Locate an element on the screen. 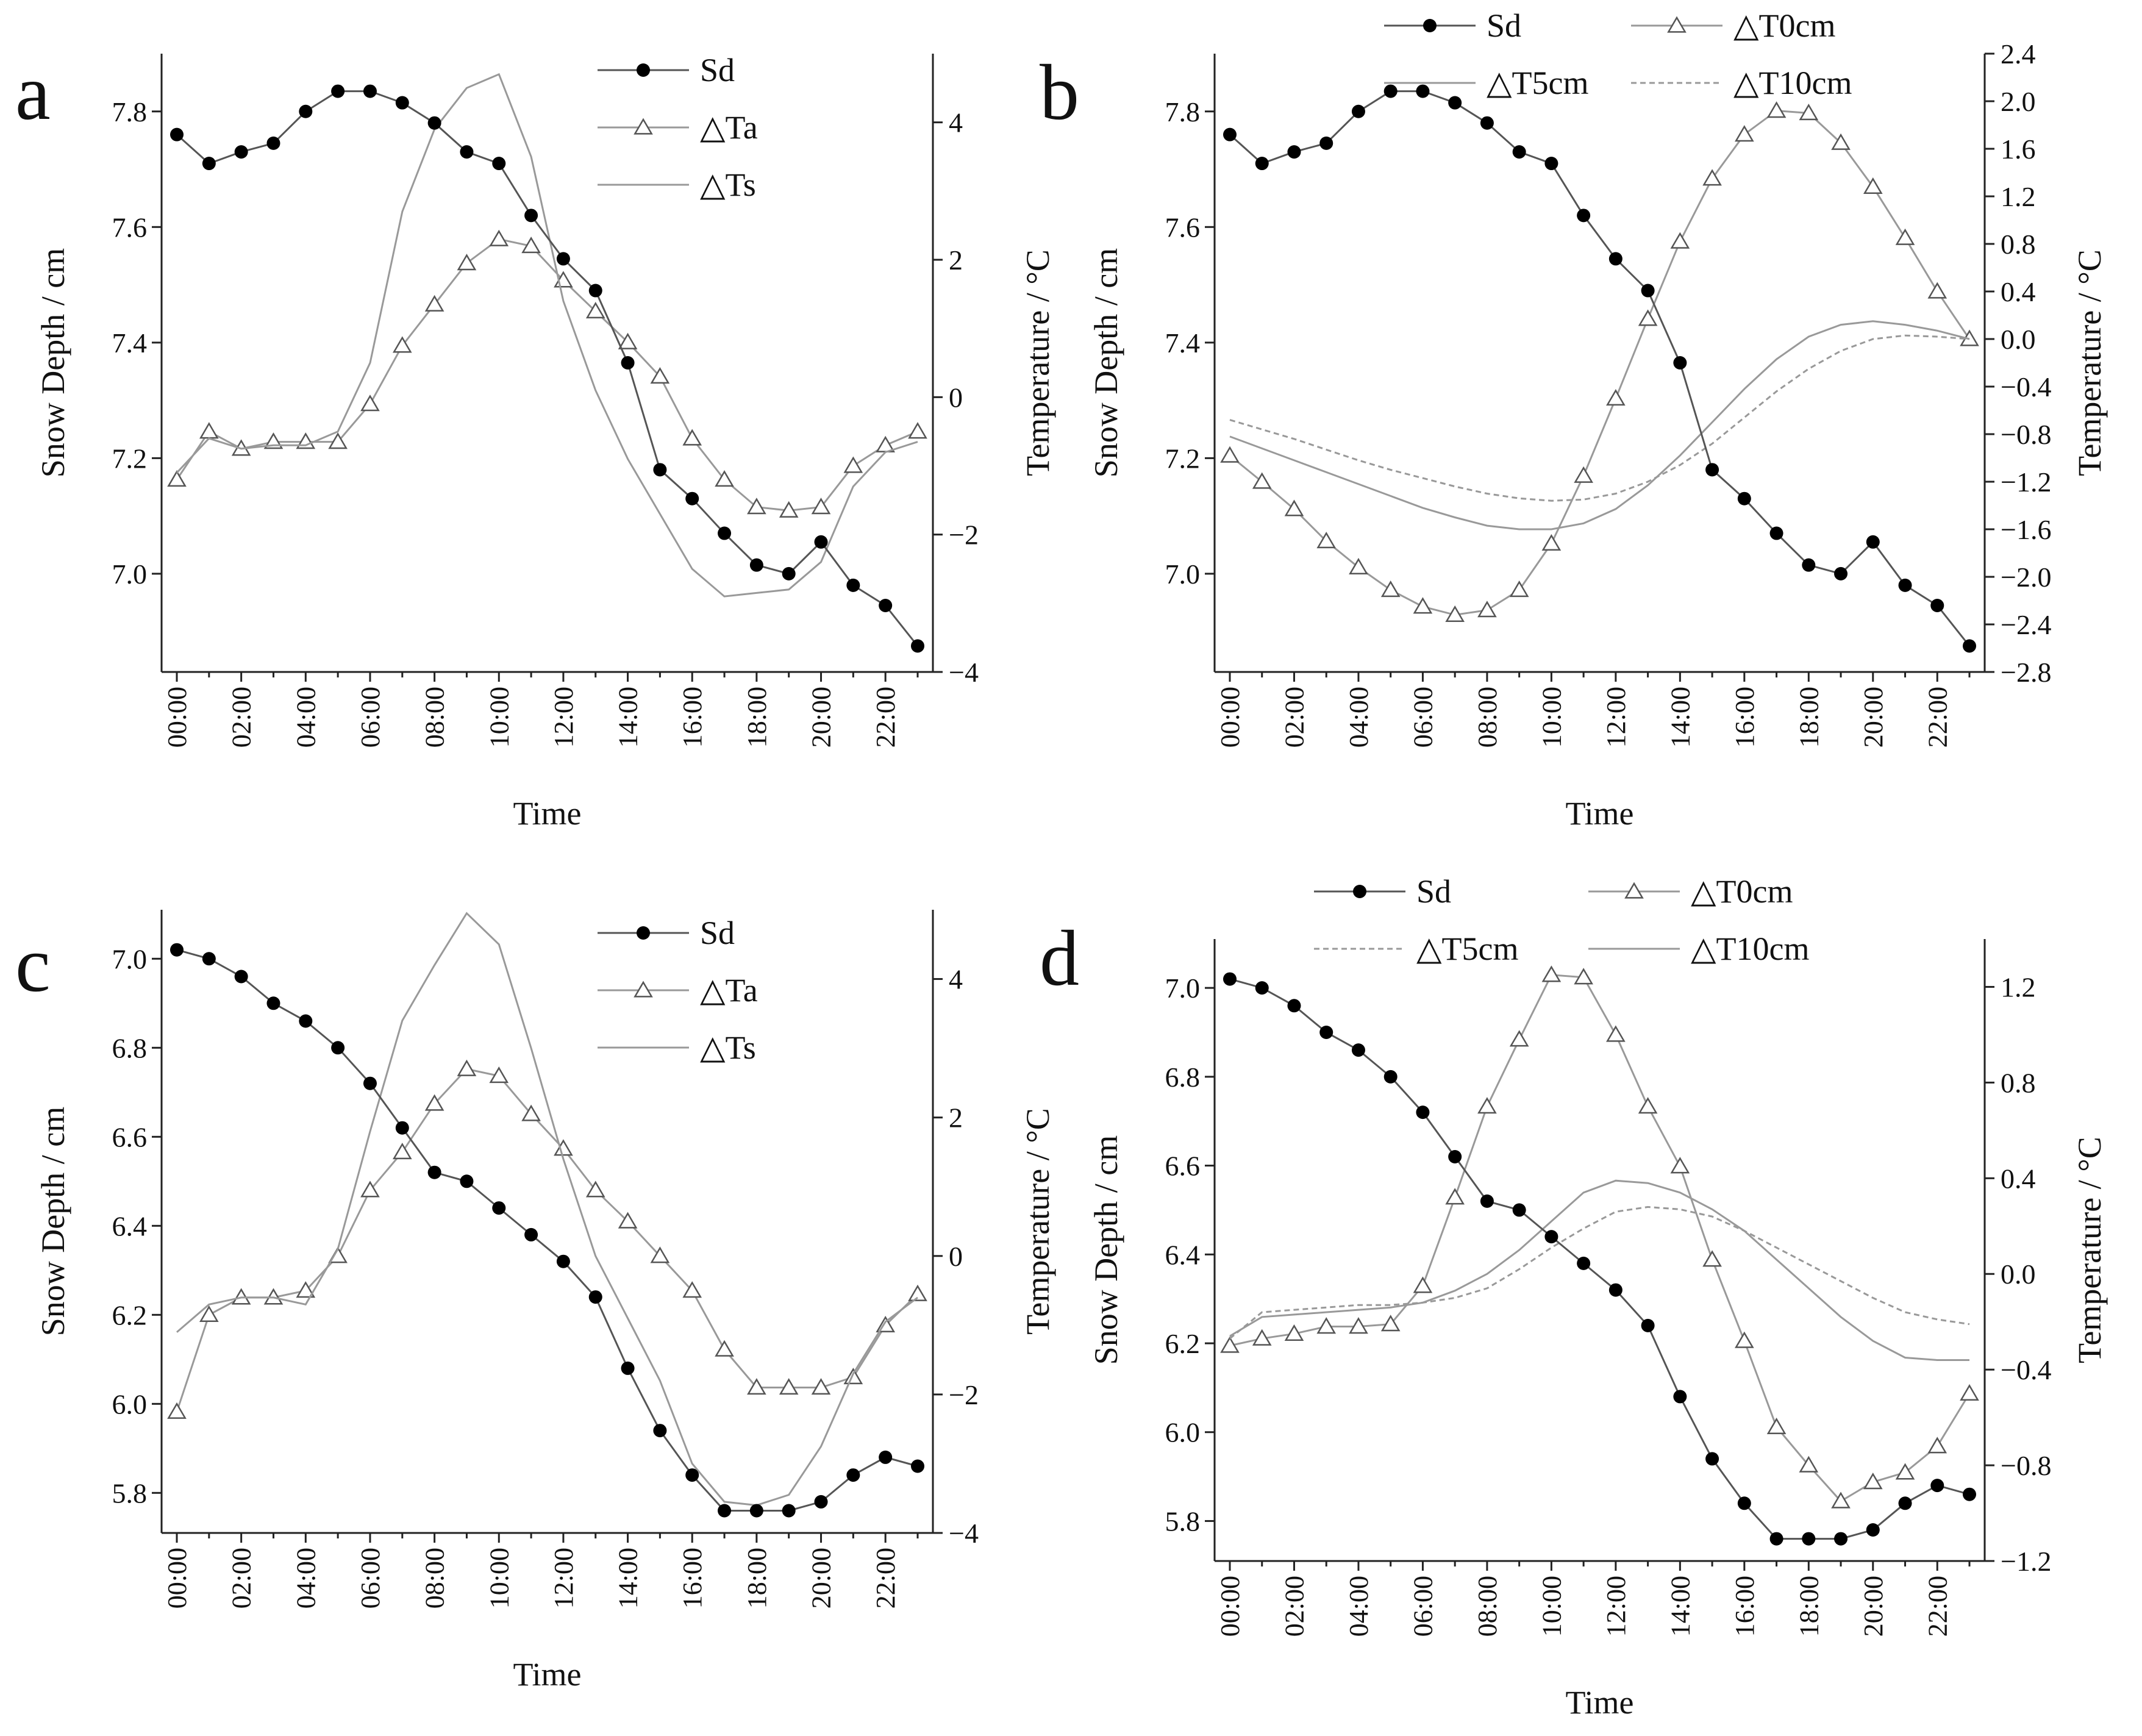 The height and width of the screenshot is (1736, 2142). panel-label-d: d is located at coordinates (1059, 958).